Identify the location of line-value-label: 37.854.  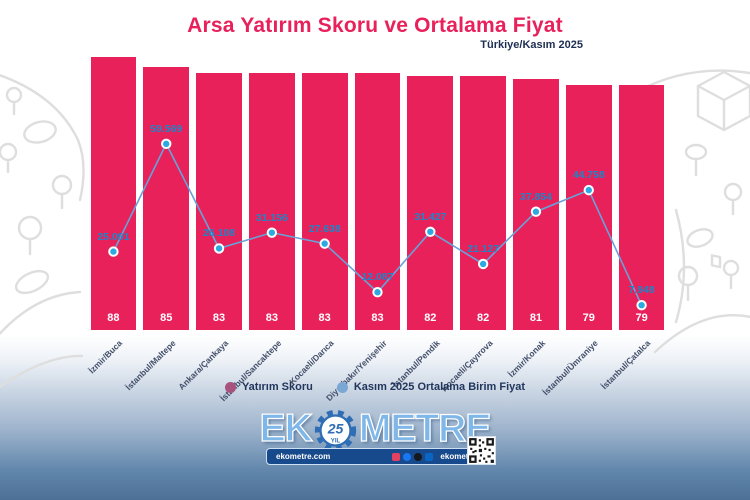
(536, 196).